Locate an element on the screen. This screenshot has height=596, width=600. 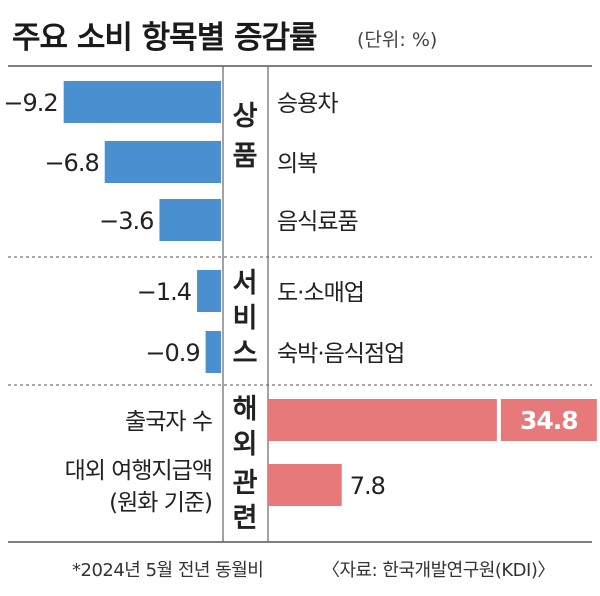
value-label-0-0: −9.2 is located at coordinates (30, 103).